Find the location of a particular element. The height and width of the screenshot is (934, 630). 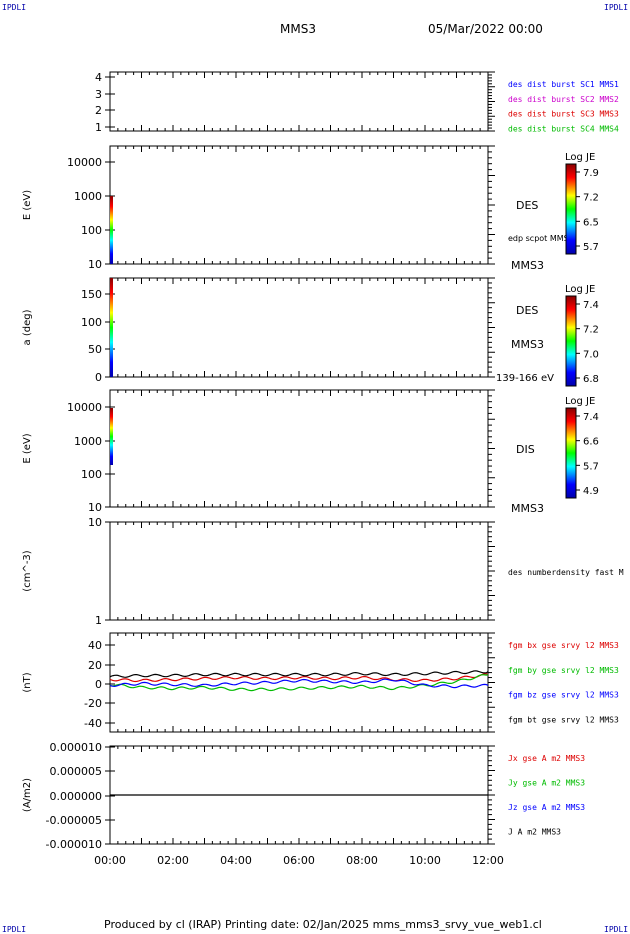

panel7-legend-entry: Jz gse A m2 MMS3 is located at coordinates (546, 807).